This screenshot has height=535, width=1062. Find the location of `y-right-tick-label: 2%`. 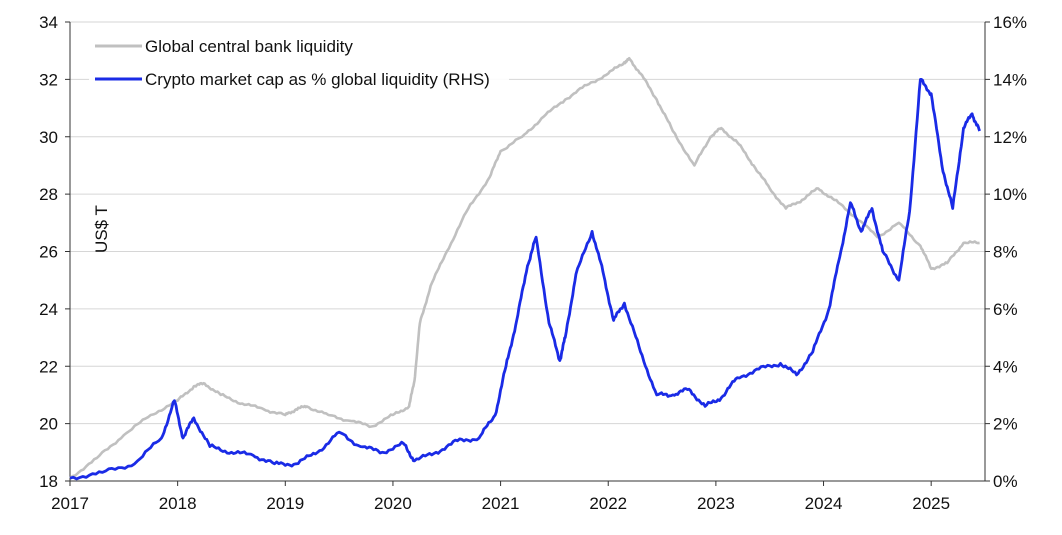

y-right-tick-label: 2% is located at coordinates (1005, 424).